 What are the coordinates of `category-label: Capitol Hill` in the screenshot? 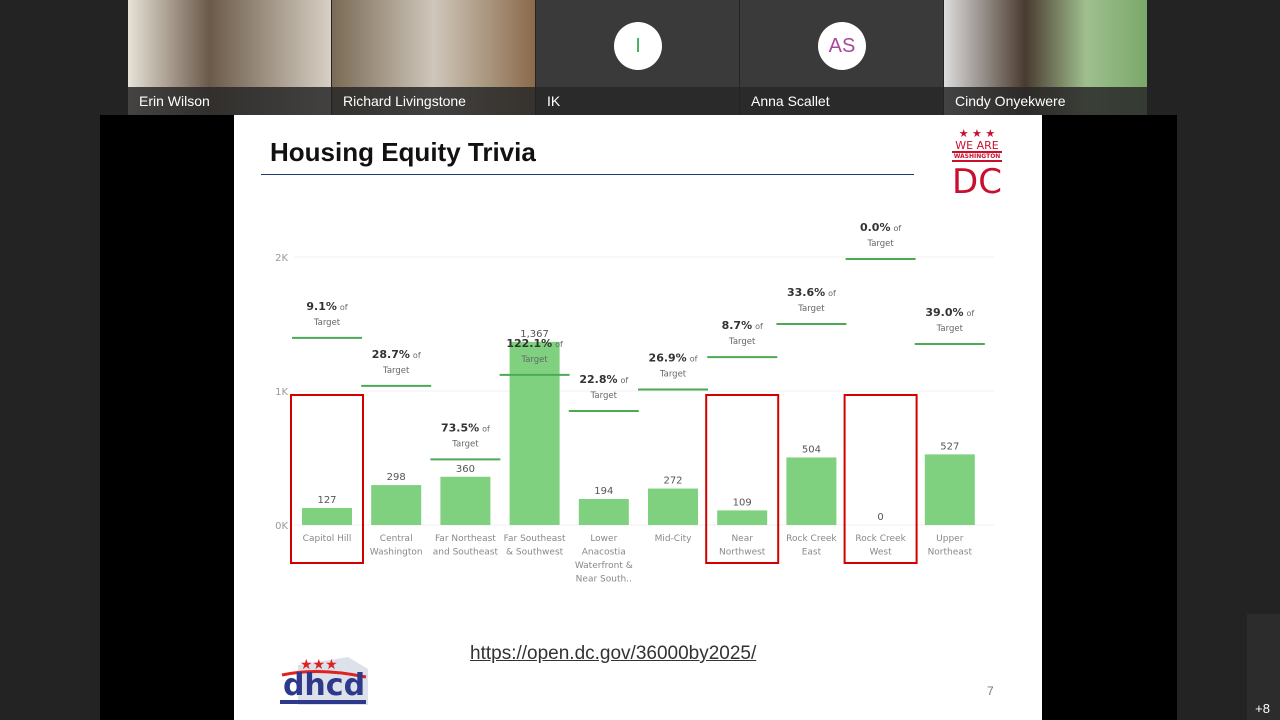 It's located at (327, 539).